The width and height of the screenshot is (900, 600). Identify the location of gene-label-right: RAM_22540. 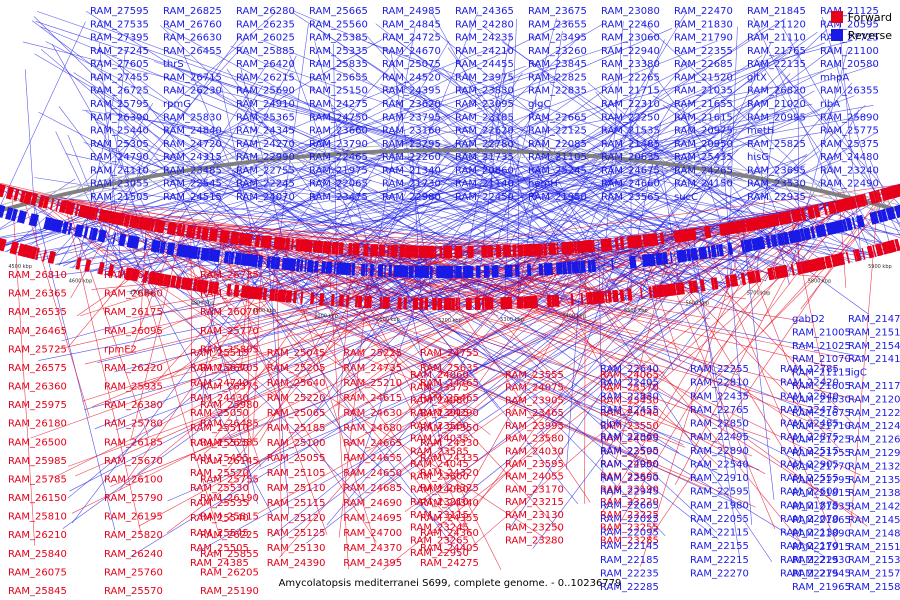
(719, 464).